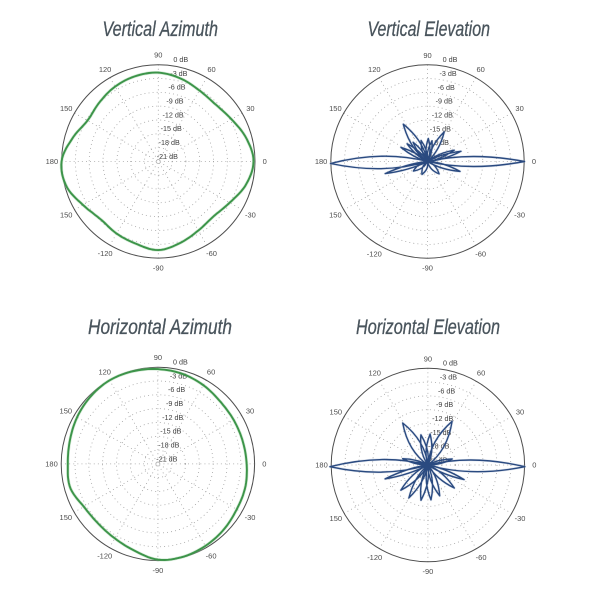 The height and width of the screenshot is (600, 600). I want to click on svg-text: Vertical Elevation, so click(428, 29).